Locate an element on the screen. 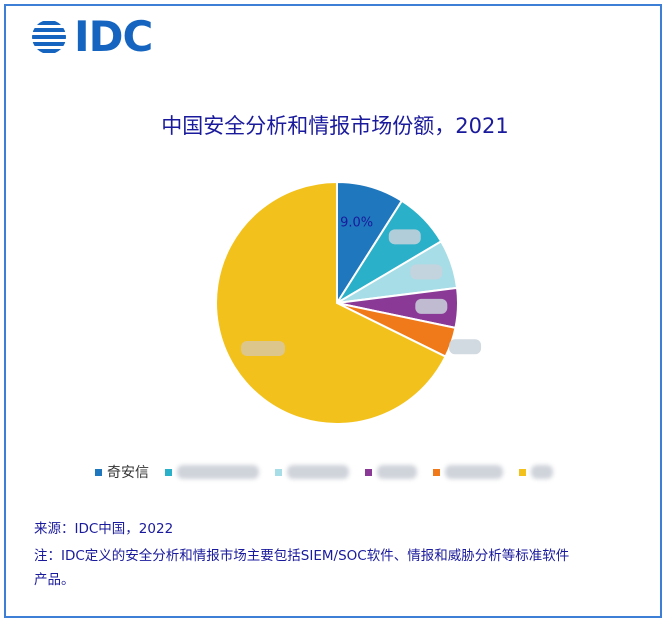  logo-text: IDC is located at coordinates (113, 36).